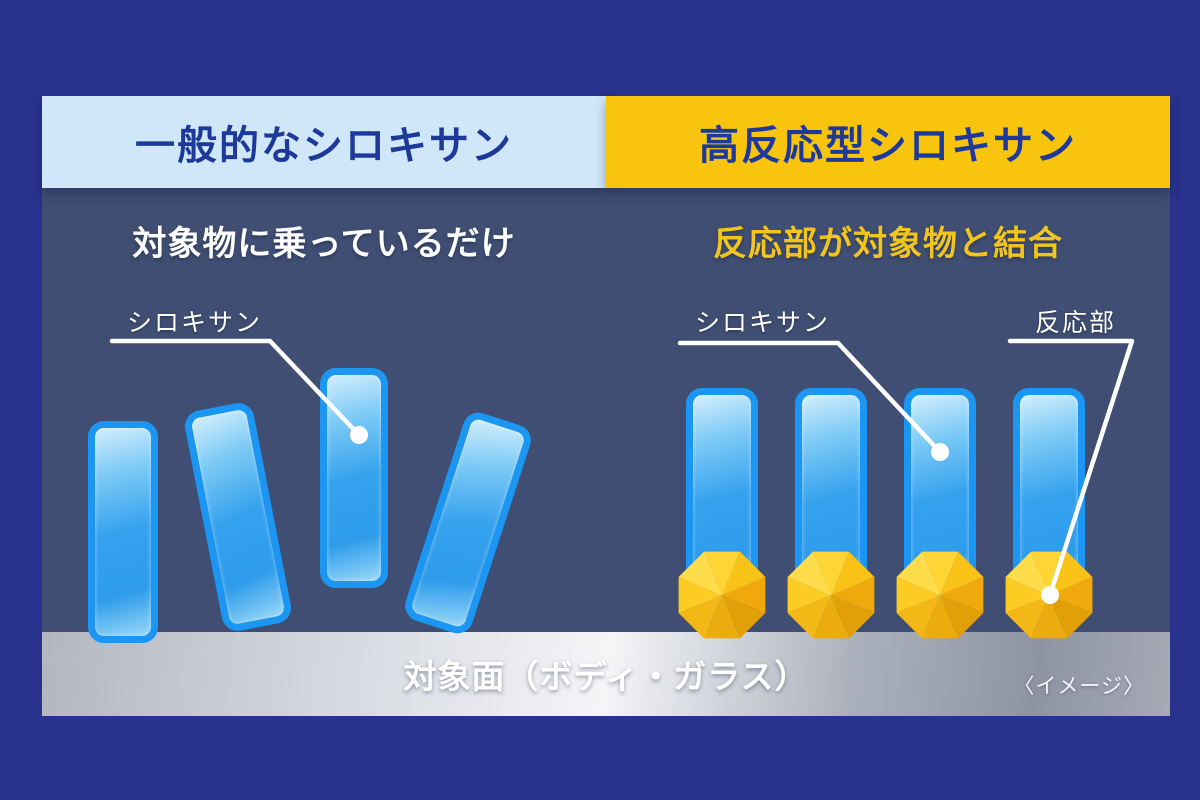 The height and width of the screenshot is (800, 1200). Describe the element at coordinates (324, 244) in the screenshot. I see `left-subtitle: 対象物に乗っているだけ` at that location.